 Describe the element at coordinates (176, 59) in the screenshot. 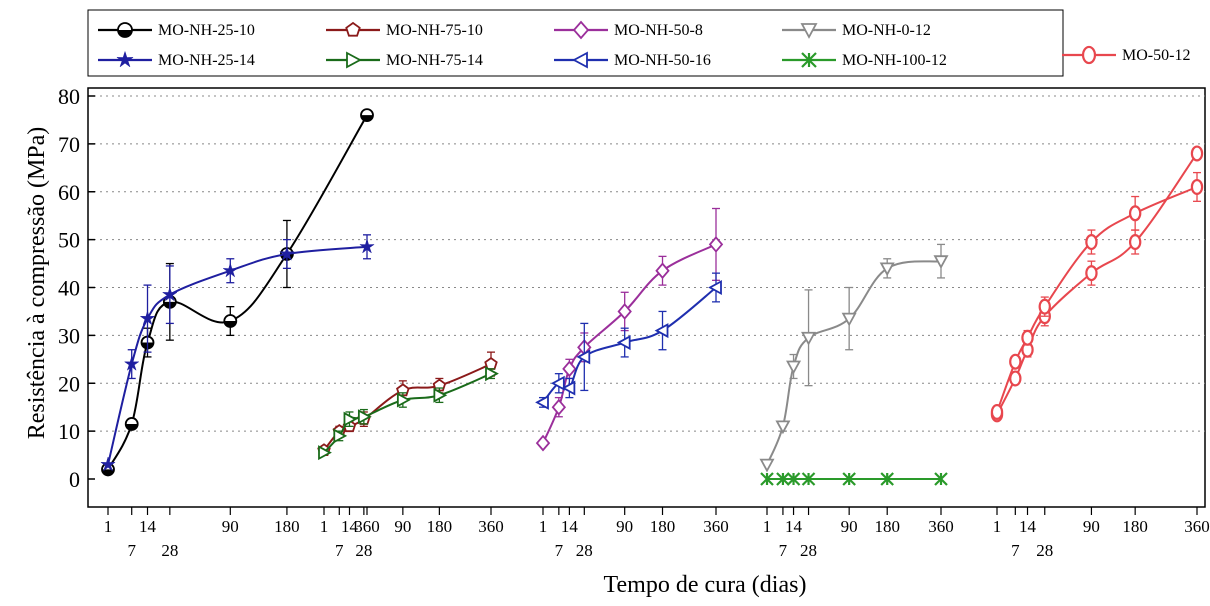

I see `legend-item: MO-NH-25-14` at that location.